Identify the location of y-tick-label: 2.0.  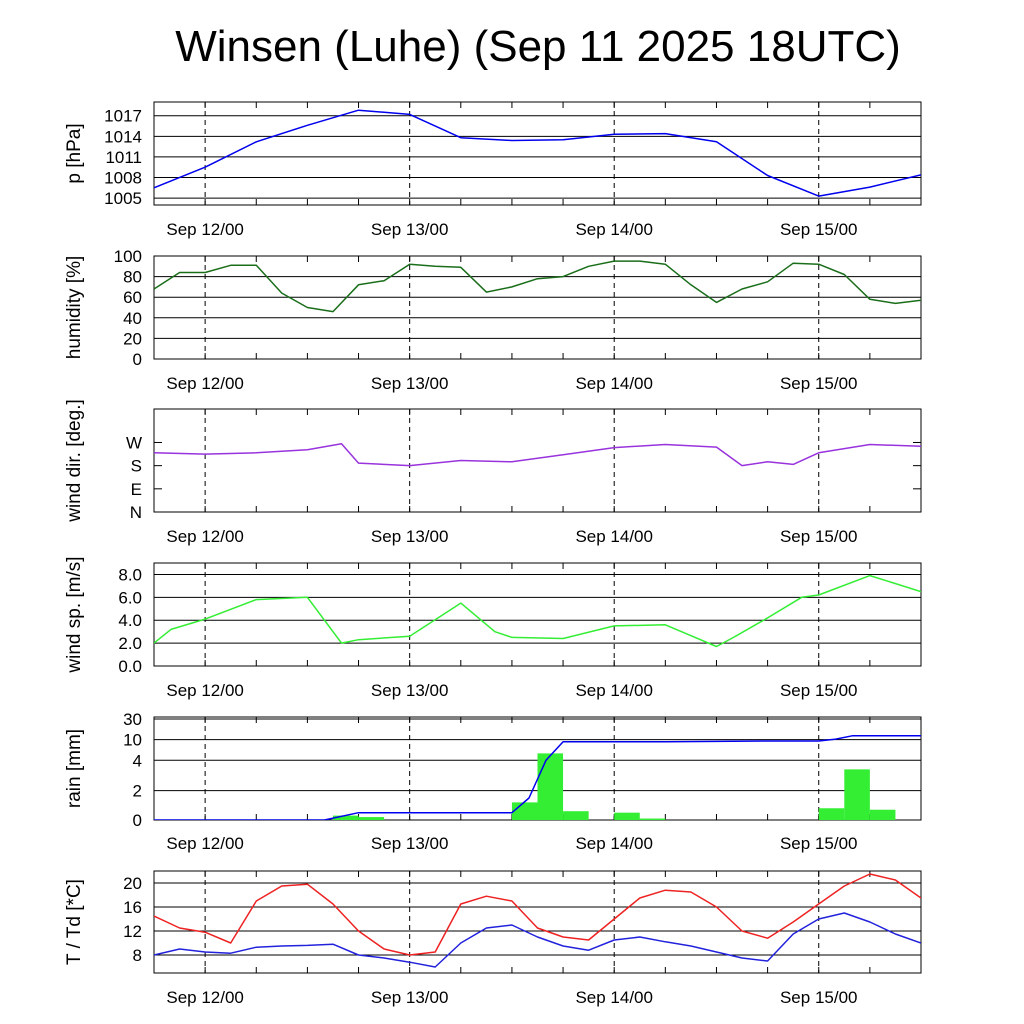
(130, 643).